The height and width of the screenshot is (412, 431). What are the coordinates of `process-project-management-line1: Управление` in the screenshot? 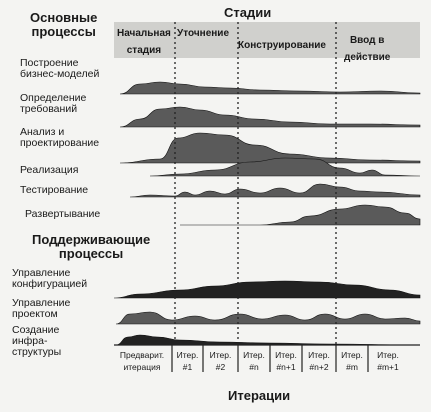 It's located at (41, 303).